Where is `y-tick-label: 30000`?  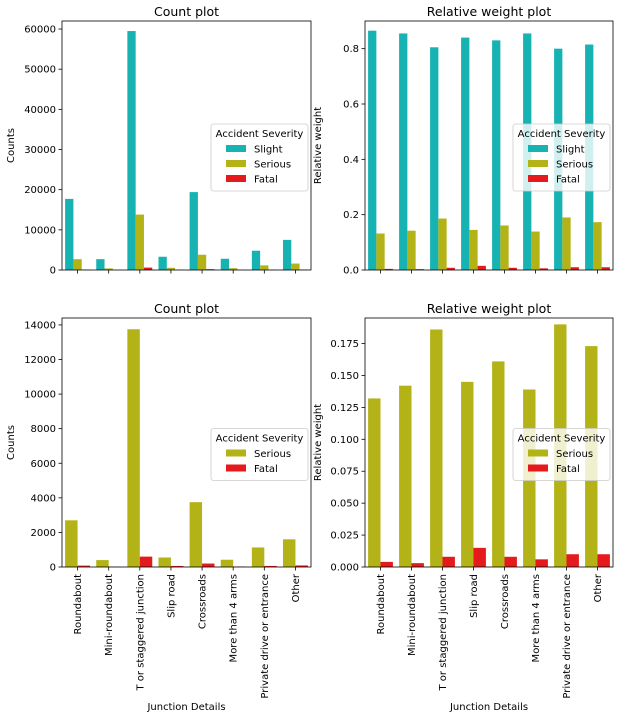 y-tick-label: 30000 is located at coordinates (40, 150).